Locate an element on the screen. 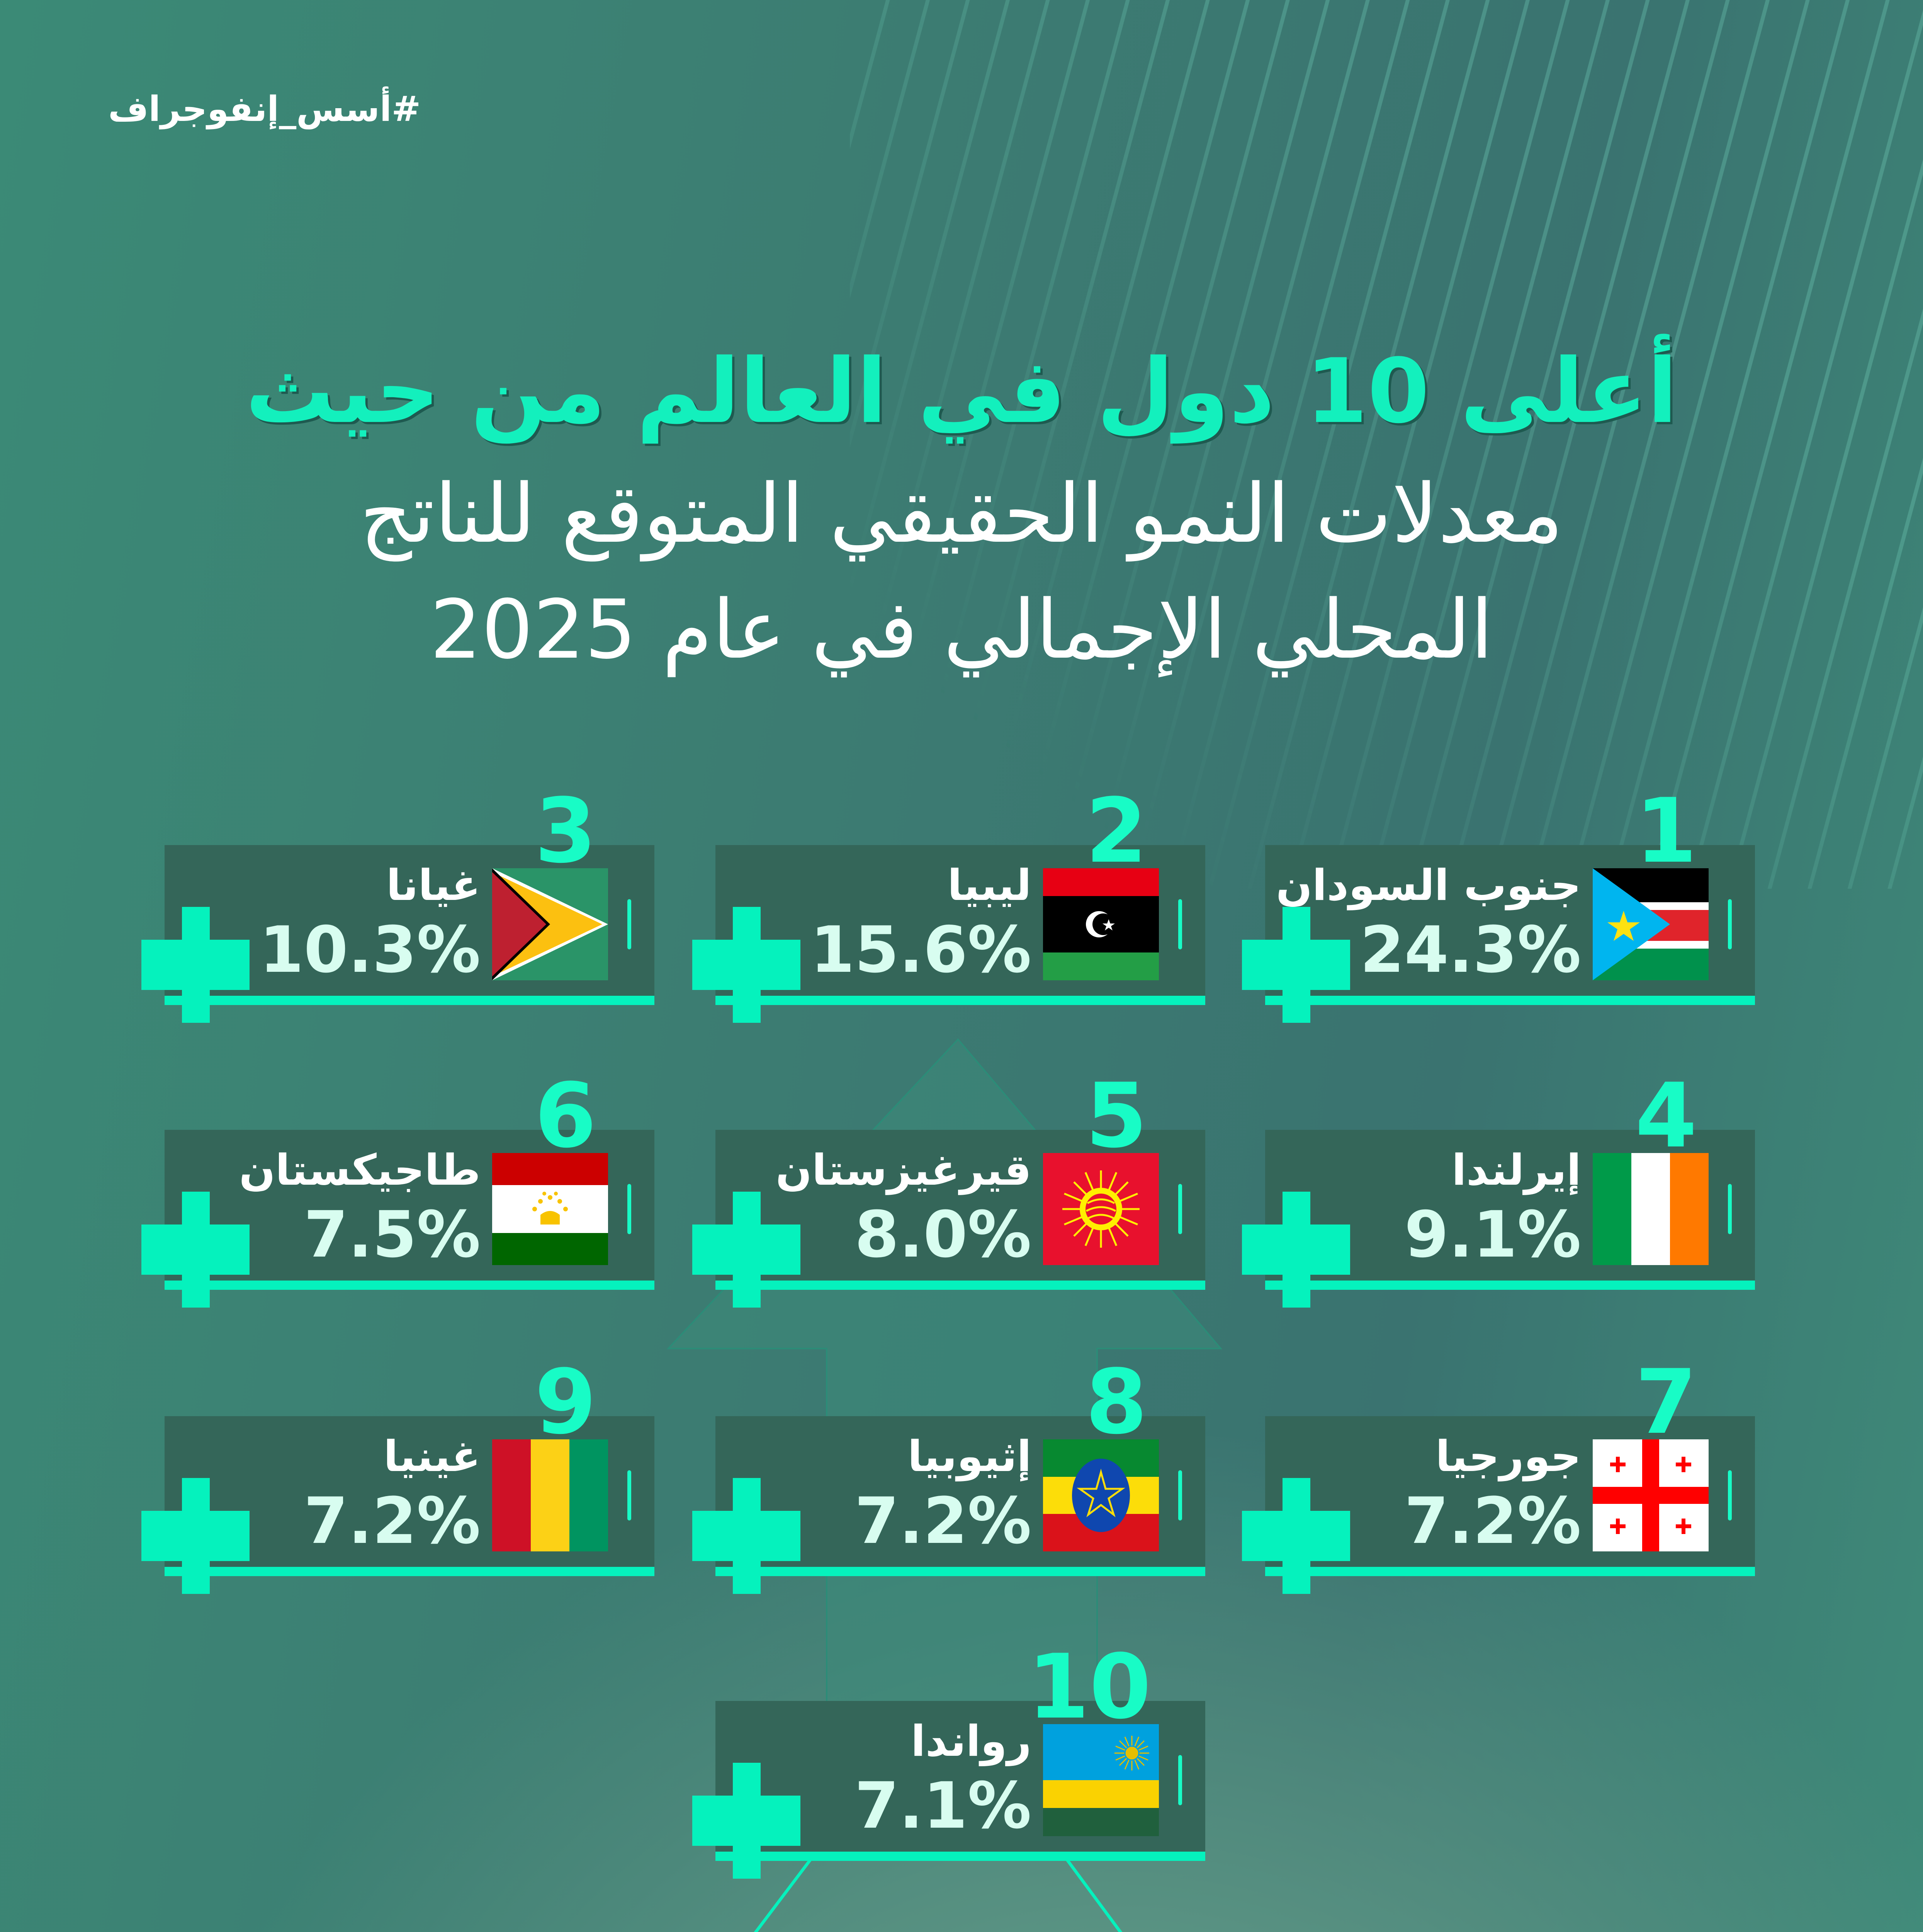 Image resolution: width=1923 pixels, height=1932 pixels. country-card-3: 3 غيانا 10.3% is located at coordinates (397, 905).